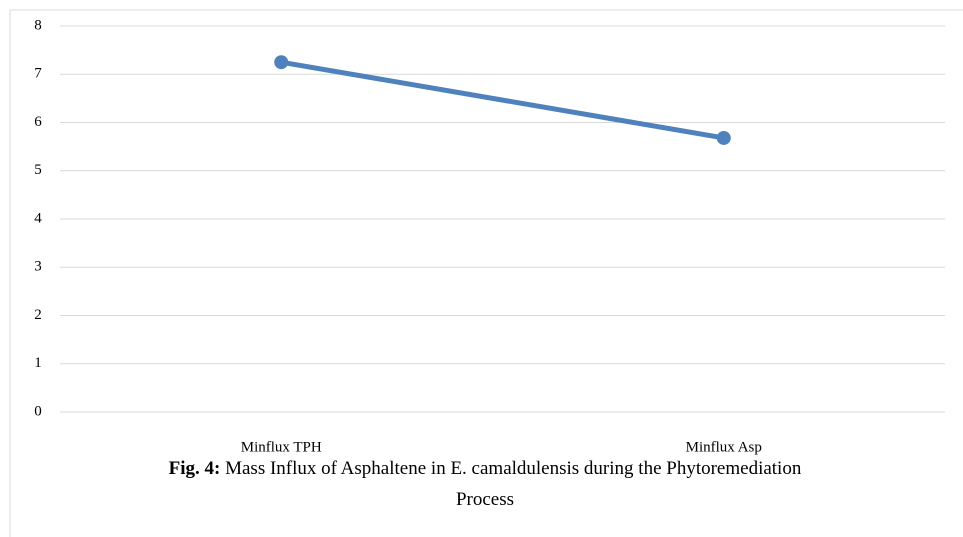 The width and height of the screenshot is (963, 537). What do you see at coordinates (38, 411) in the screenshot?
I see `y-tick-label: 0` at bounding box center [38, 411].